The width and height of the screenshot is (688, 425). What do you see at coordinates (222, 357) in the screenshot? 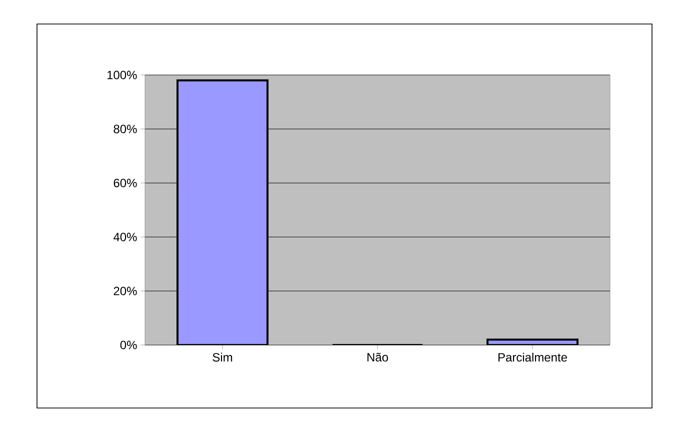
I see `x-tick-label: Sim` at bounding box center [222, 357].